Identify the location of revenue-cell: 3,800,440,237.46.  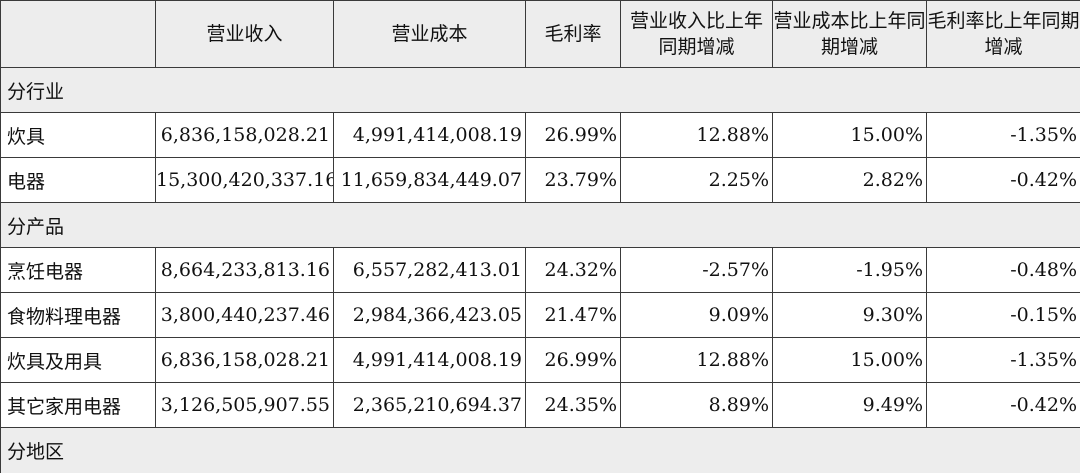
(244, 315).